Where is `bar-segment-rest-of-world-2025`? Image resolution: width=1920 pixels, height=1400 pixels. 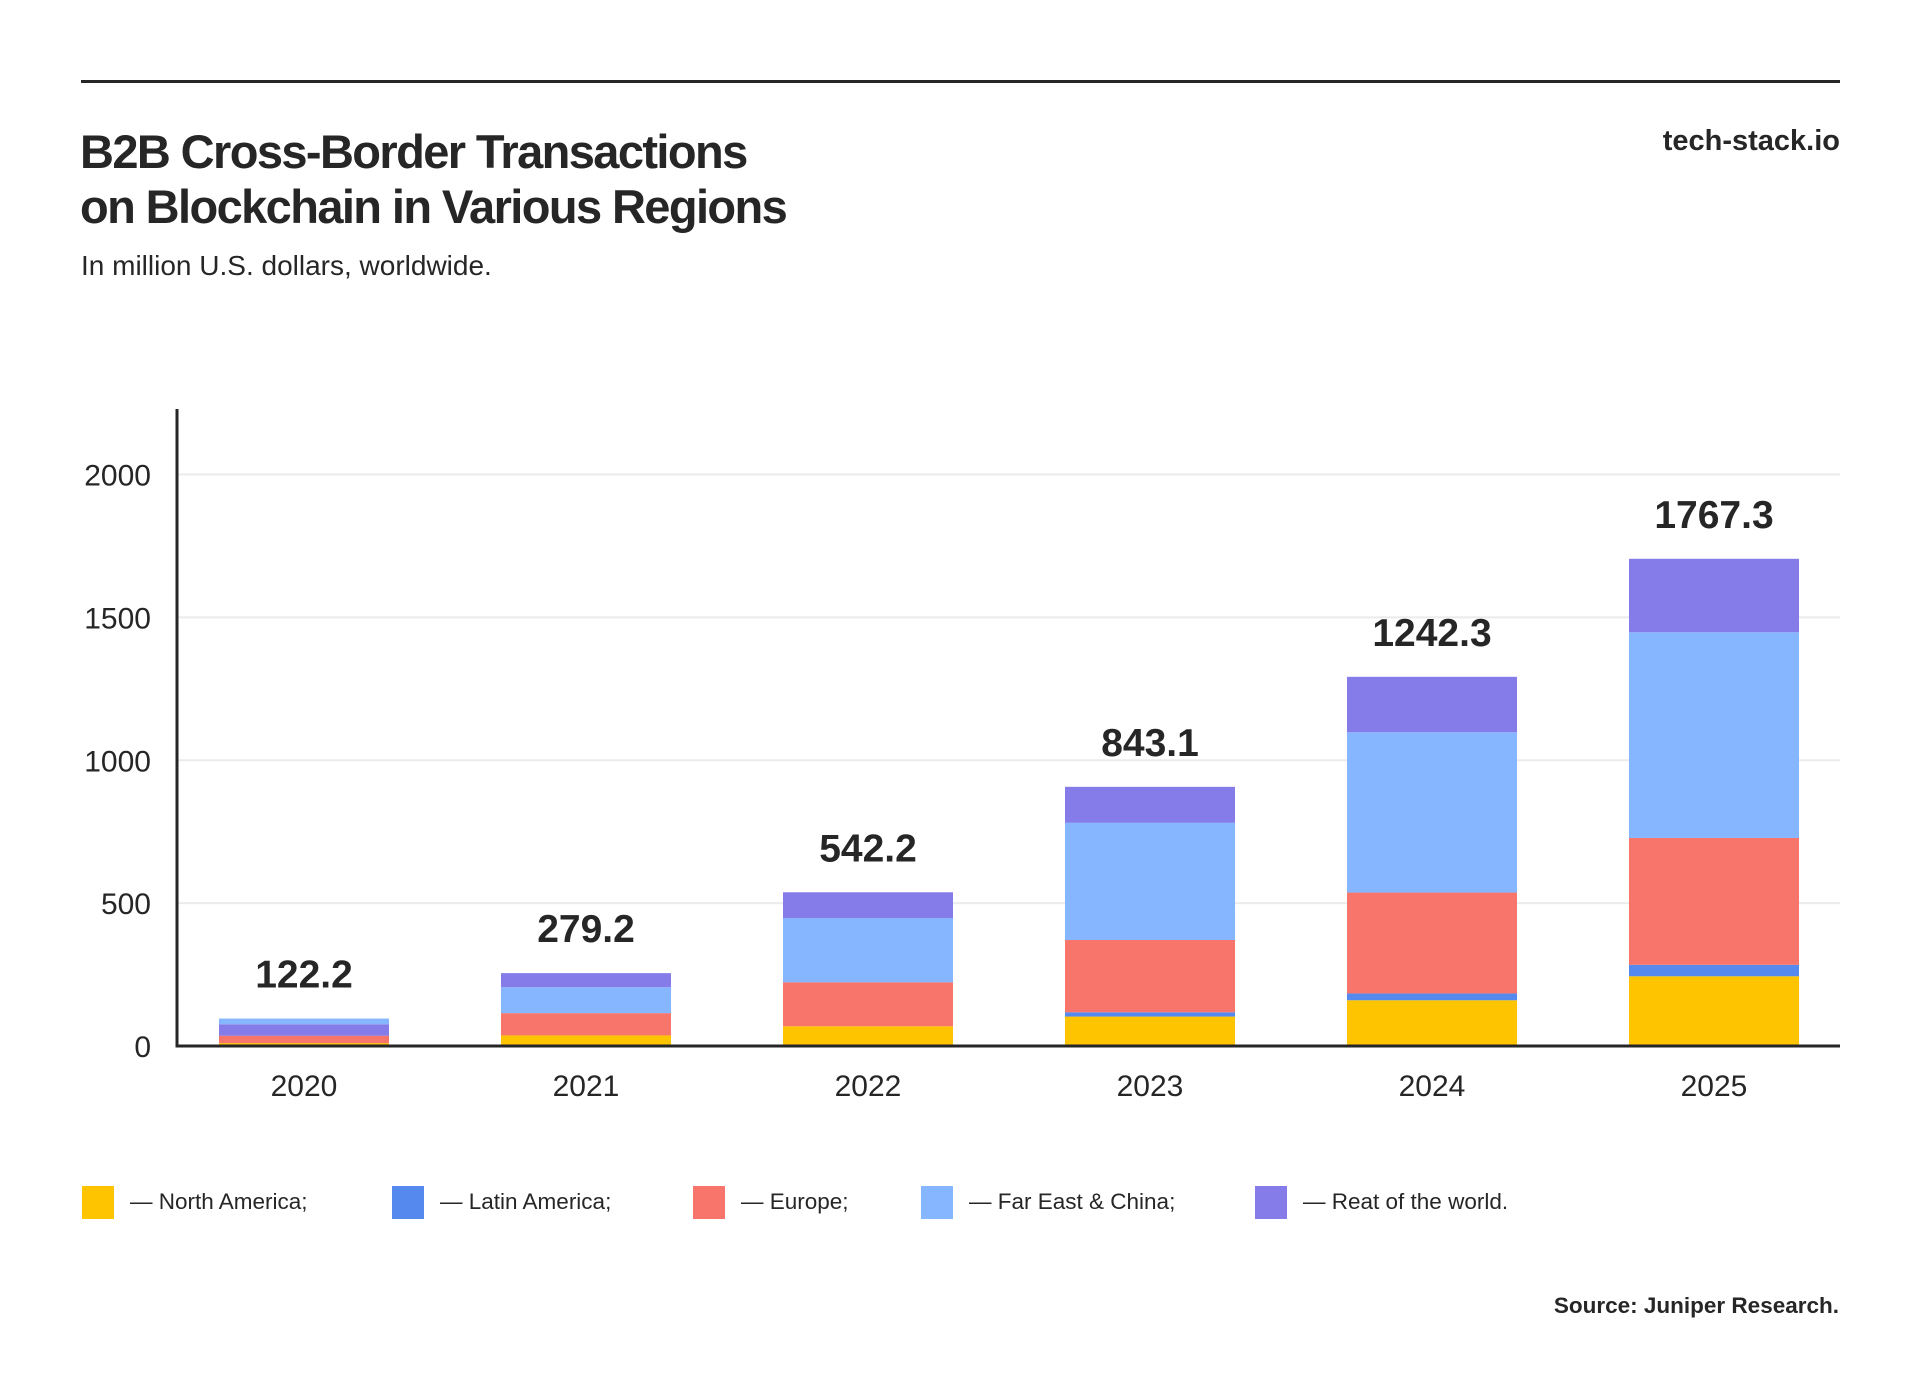
bar-segment-rest-of-world-2025 is located at coordinates (1714, 595).